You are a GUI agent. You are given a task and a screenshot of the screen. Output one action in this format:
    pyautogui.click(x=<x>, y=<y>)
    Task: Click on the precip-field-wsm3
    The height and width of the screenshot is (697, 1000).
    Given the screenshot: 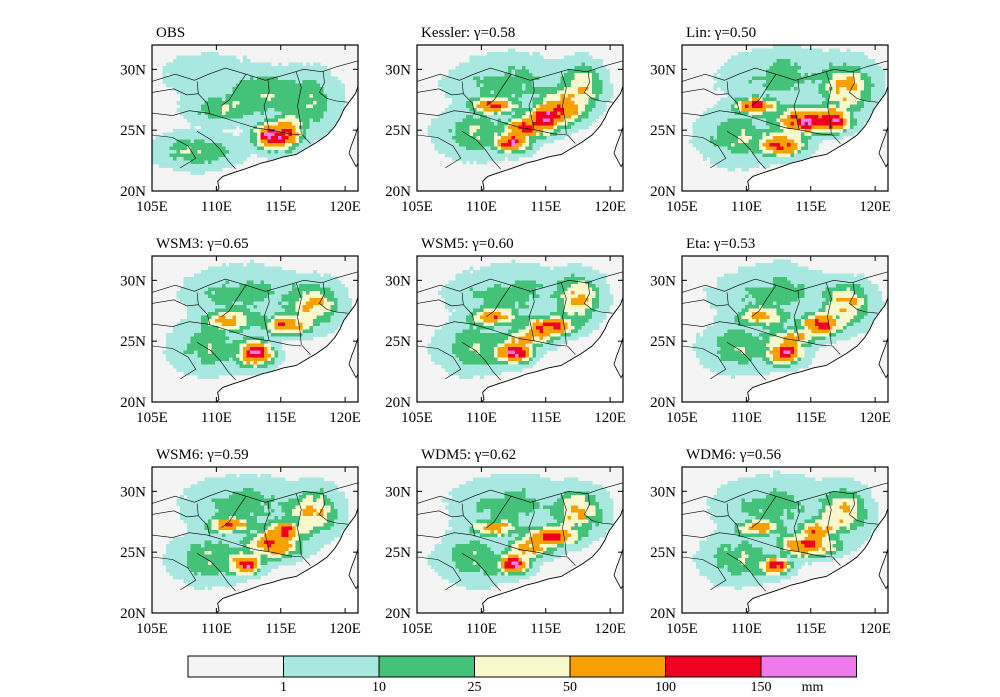 What is the action you would take?
    pyautogui.click(x=255, y=329)
    